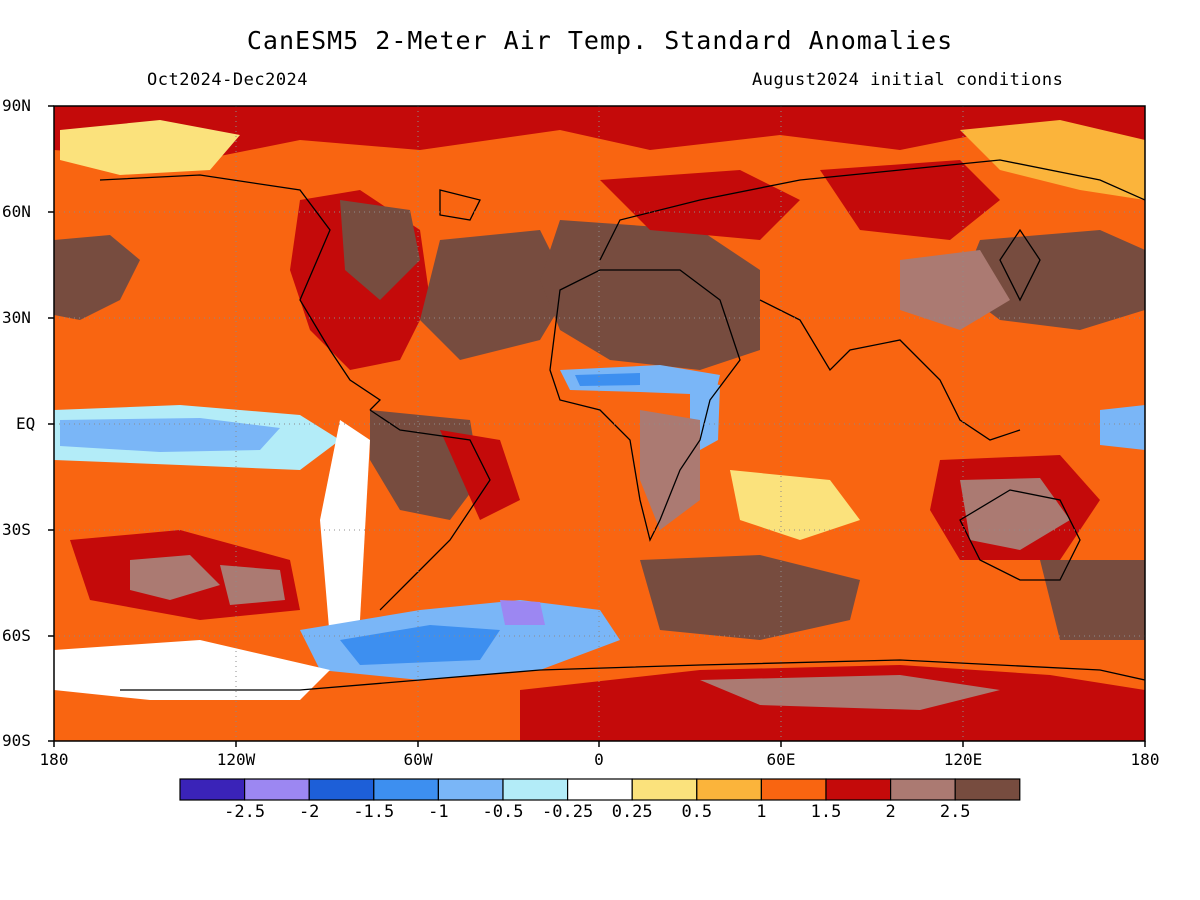 The width and height of the screenshot is (1200, 900). I want to click on lat-label-60n: 60N, so click(16, 211).